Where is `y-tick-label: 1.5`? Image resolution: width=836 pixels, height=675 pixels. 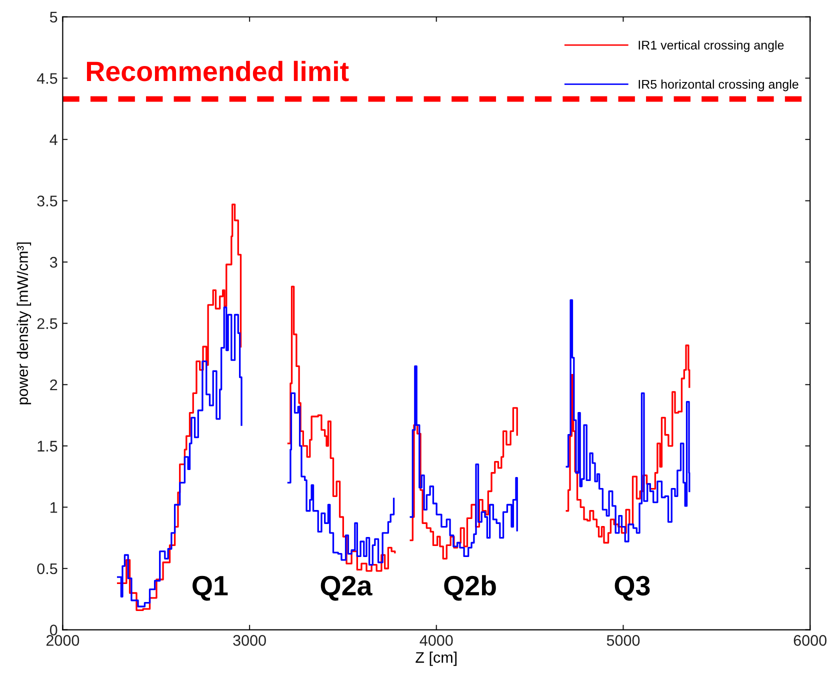
y-tick-label: 1.5 is located at coordinates (48, 446).